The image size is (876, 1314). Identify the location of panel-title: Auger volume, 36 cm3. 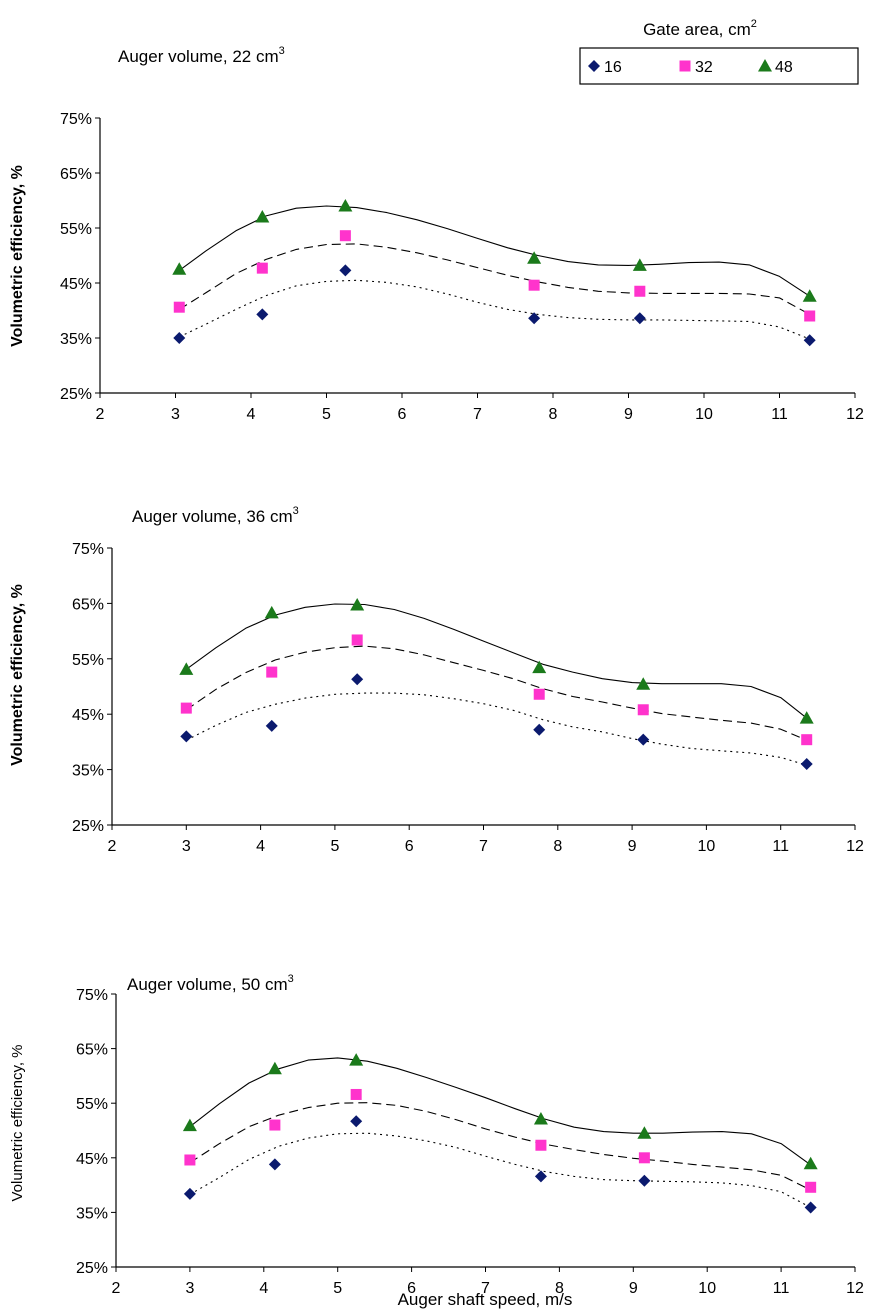
(215, 515).